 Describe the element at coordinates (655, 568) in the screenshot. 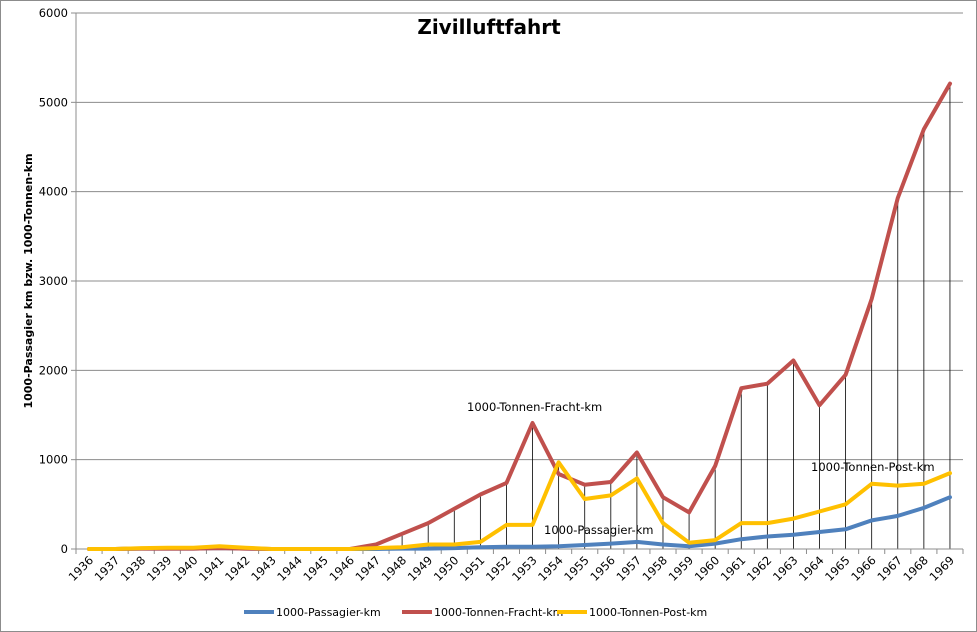

I see `x-tick-label: 1958` at that location.